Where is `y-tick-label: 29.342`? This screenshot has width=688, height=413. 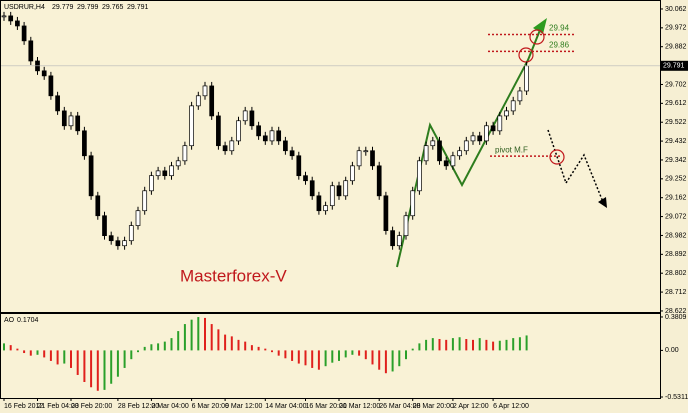
y-tick-label: 29.342 is located at coordinates (676, 160).